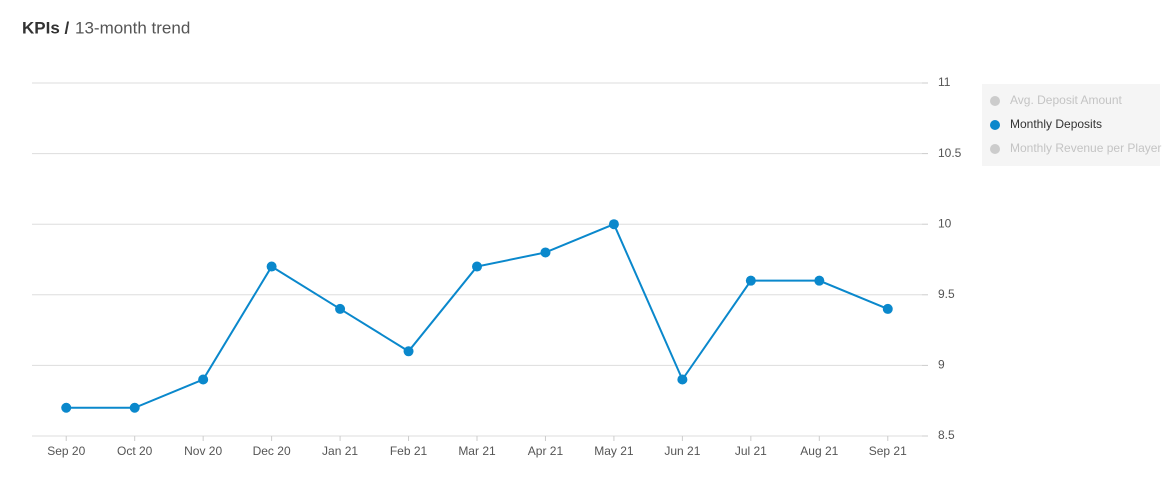 This screenshot has width=1176, height=477. What do you see at coordinates (946, 435) in the screenshot?
I see `y-tick-label: 8.5` at bounding box center [946, 435].